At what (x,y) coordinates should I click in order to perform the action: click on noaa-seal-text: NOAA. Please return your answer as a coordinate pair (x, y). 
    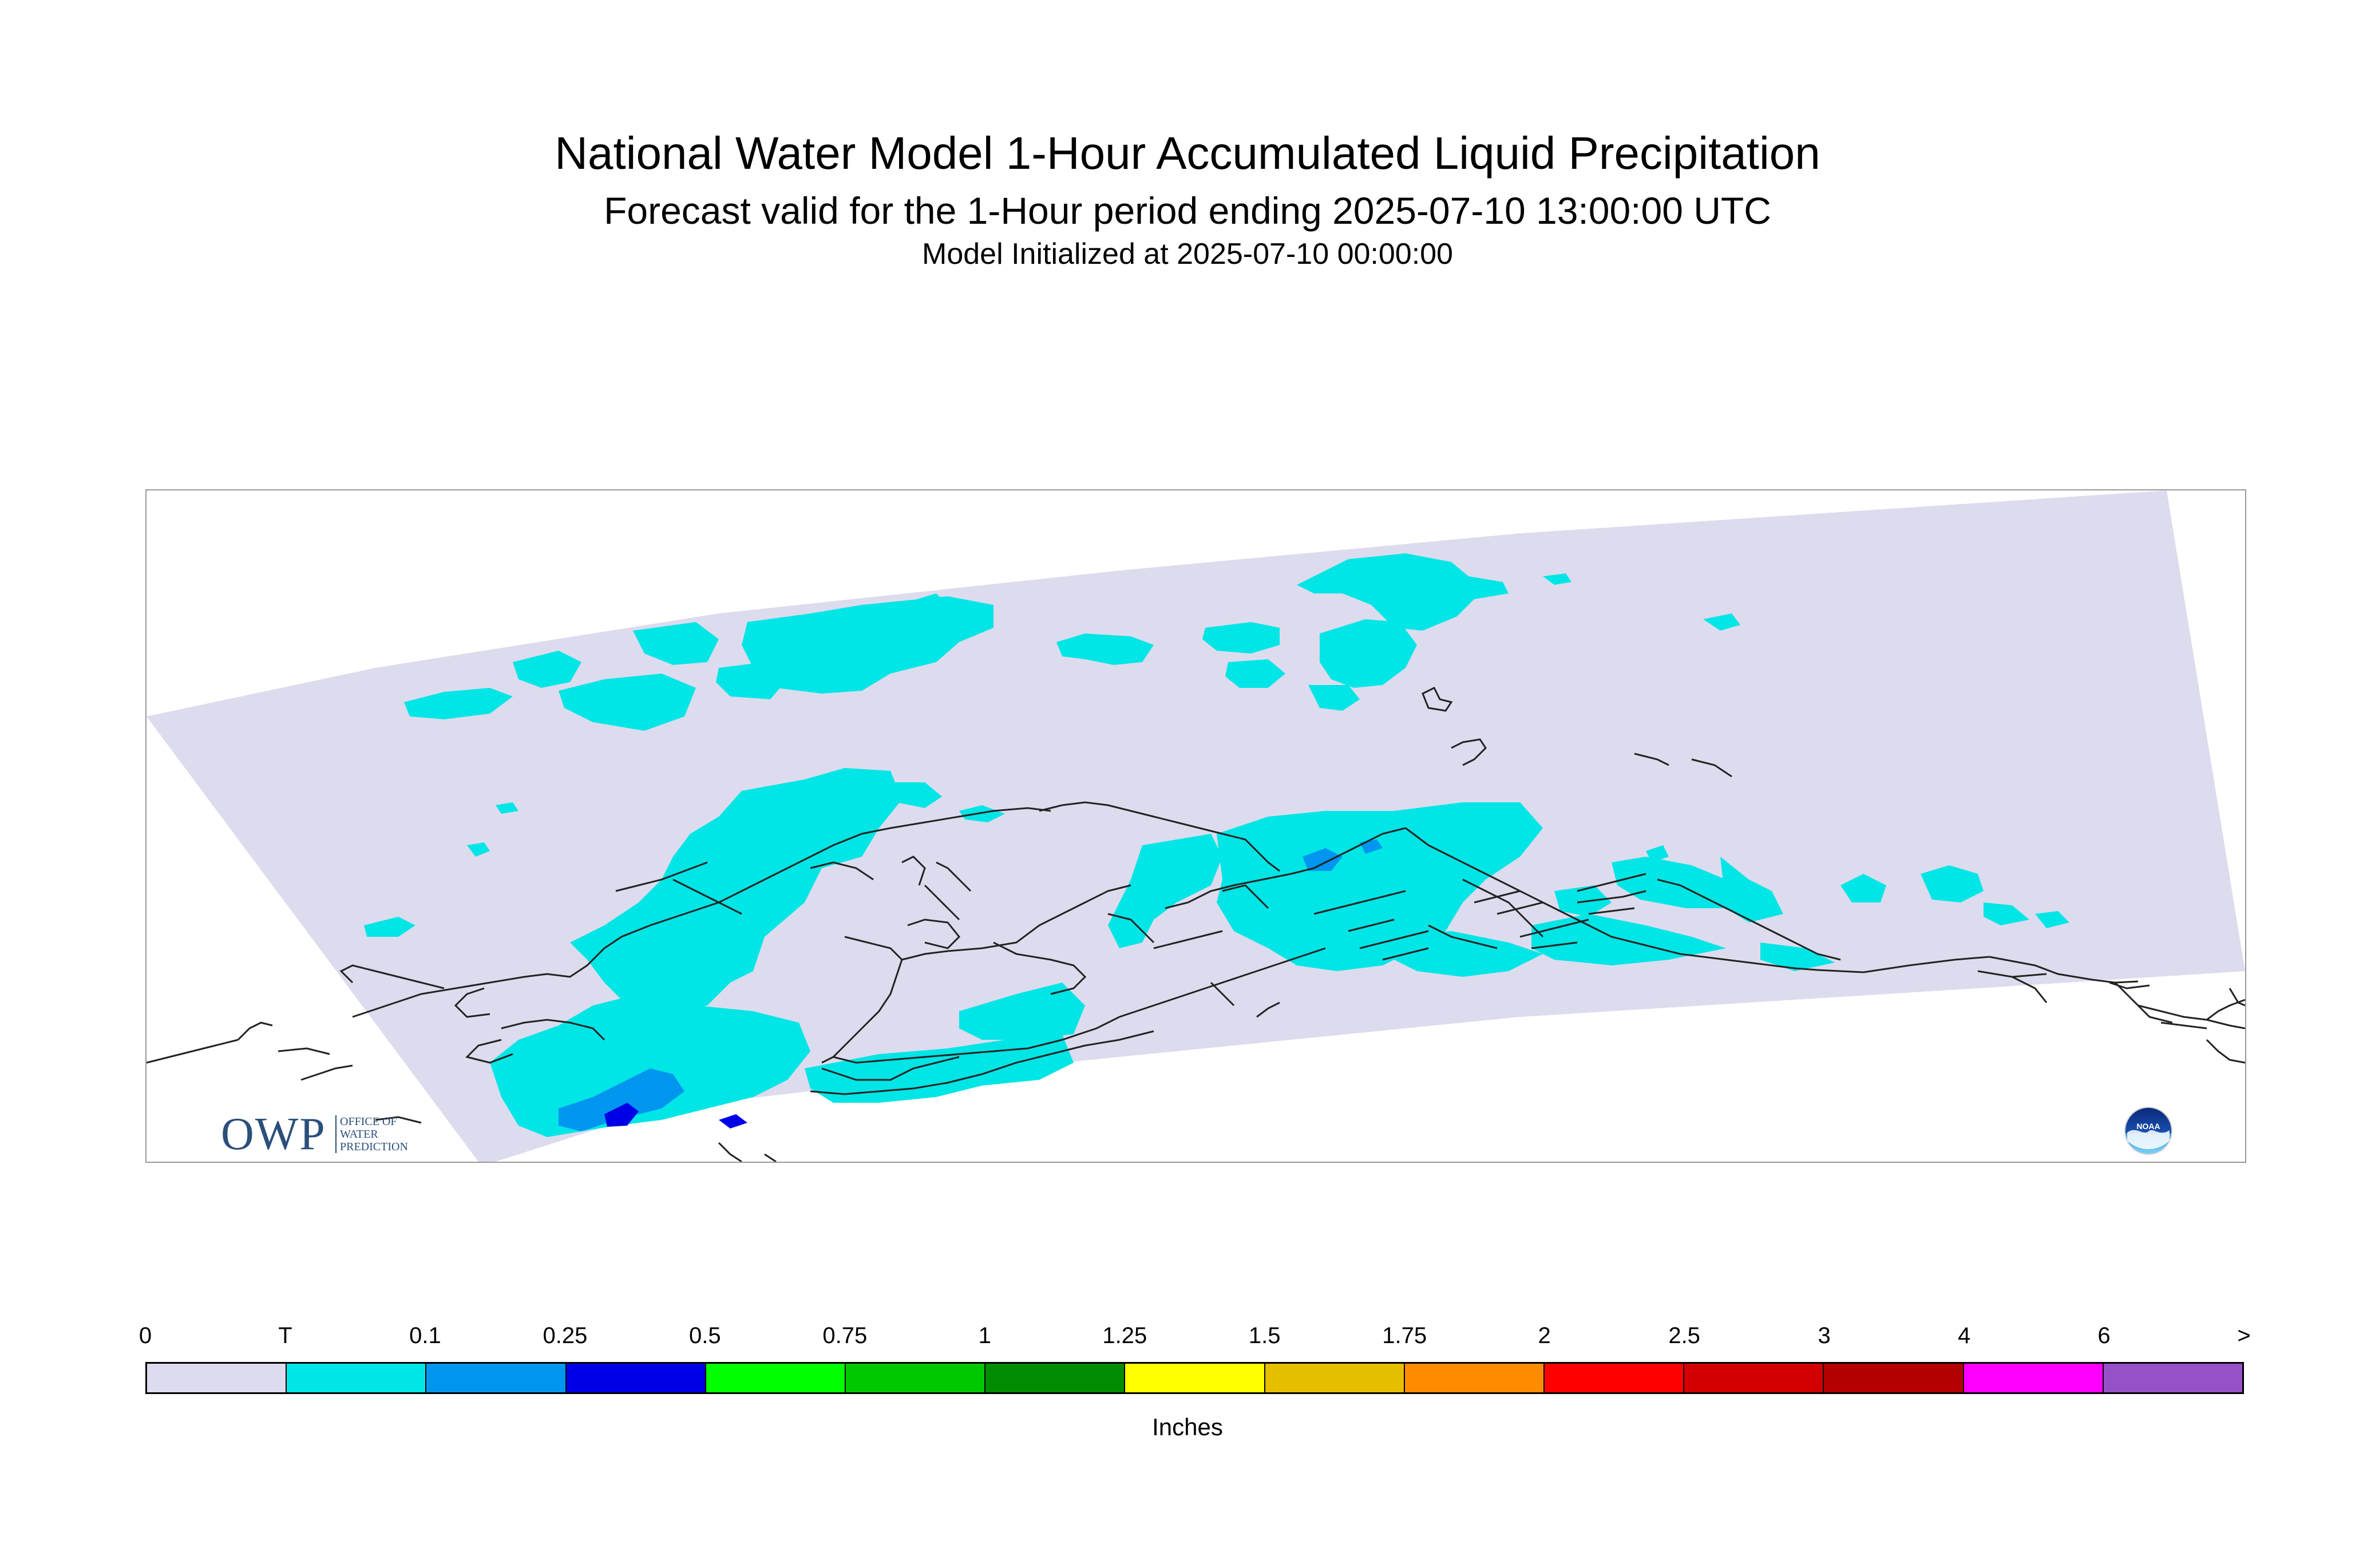
    Looking at the image, I should click on (2148, 1126).